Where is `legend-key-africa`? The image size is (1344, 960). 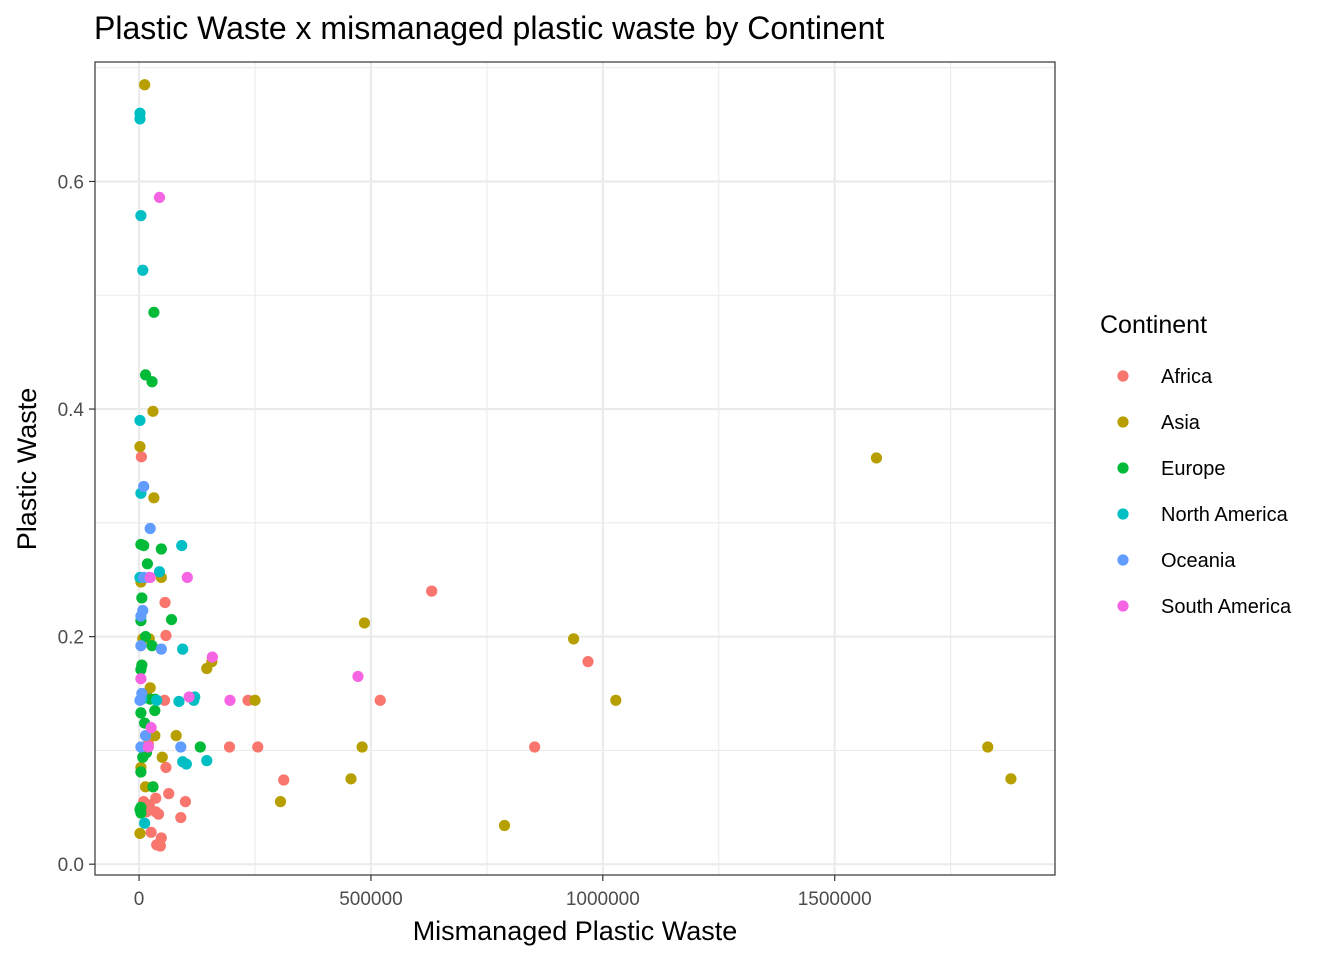
legend-key-africa is located at coordinates (1123, 376).